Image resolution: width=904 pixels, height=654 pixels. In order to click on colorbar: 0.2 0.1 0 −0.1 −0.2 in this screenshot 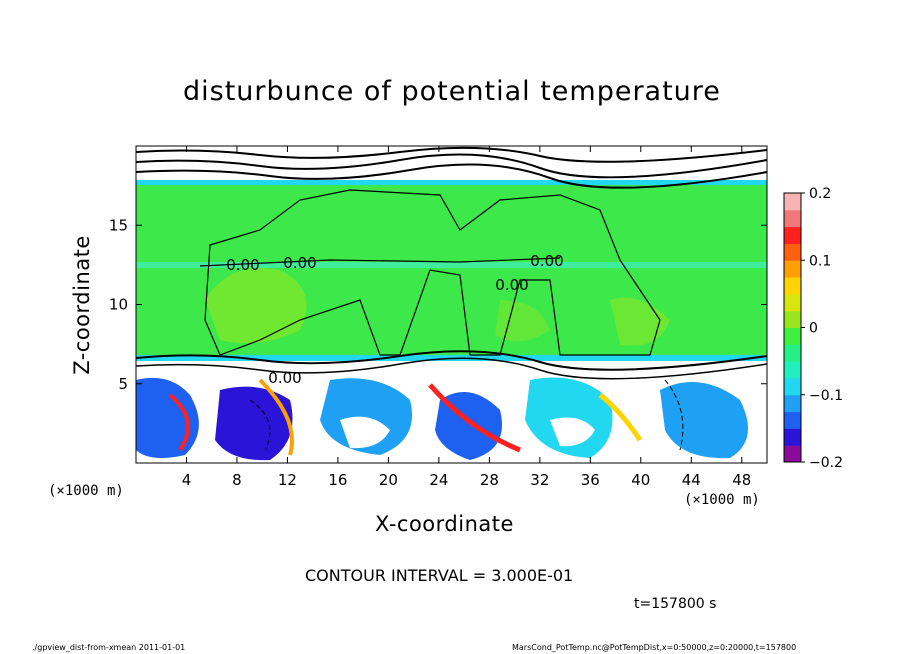, I will do `click(813, 328)`.